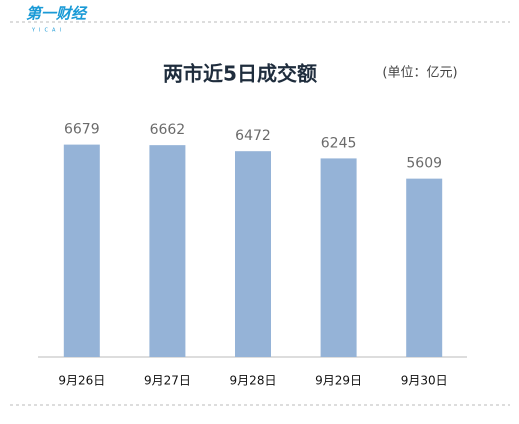 This screenshot has height=424, width=519. Describe the element at coordinates (253, 381) in the screenshot. I see `x-tick-label: 9月28日` at that location.